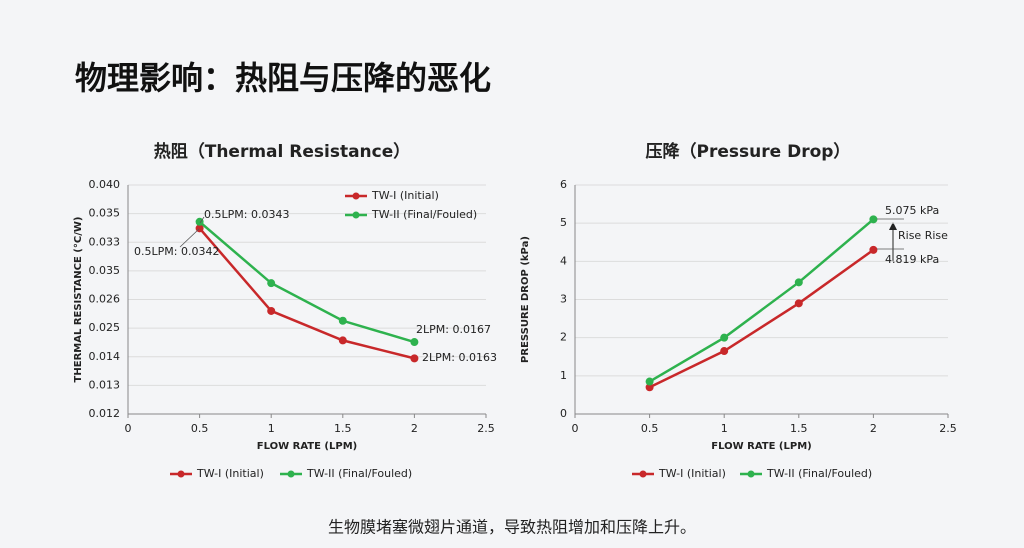 Image resolution: width=1024 pixels, height=548 pixels. What do you see at coordinates (563, 222) in the screenshot?
I see `y-tick-label: 5` at bounding box center [563, 222].